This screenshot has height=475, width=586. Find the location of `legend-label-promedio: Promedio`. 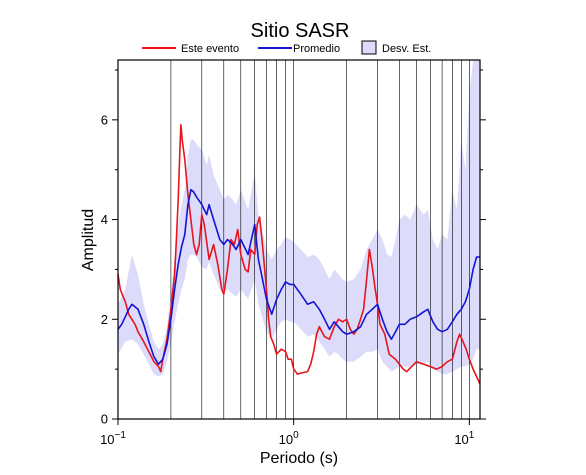

legend-label-promedio: Promedio is located at coordinates (316, 49).